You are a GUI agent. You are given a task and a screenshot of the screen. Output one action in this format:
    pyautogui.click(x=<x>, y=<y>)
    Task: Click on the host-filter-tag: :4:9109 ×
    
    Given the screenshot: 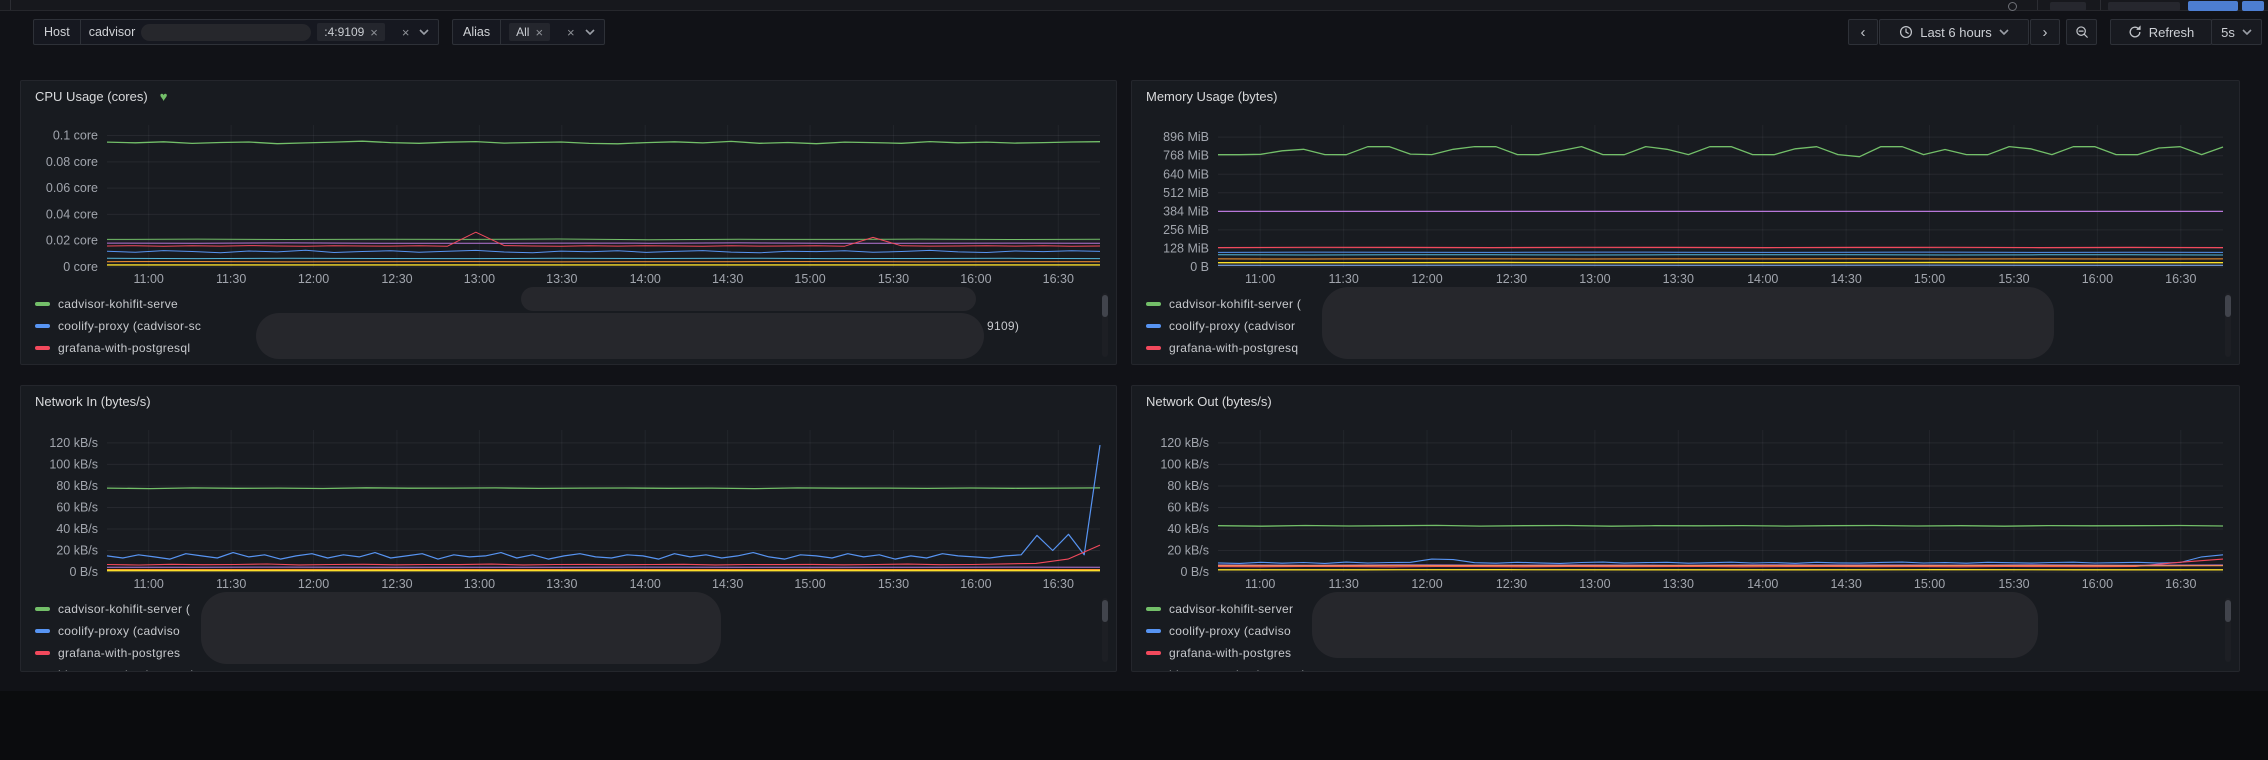 What is the action you would take?
    pyautogui.click(x=351, y=32)
    